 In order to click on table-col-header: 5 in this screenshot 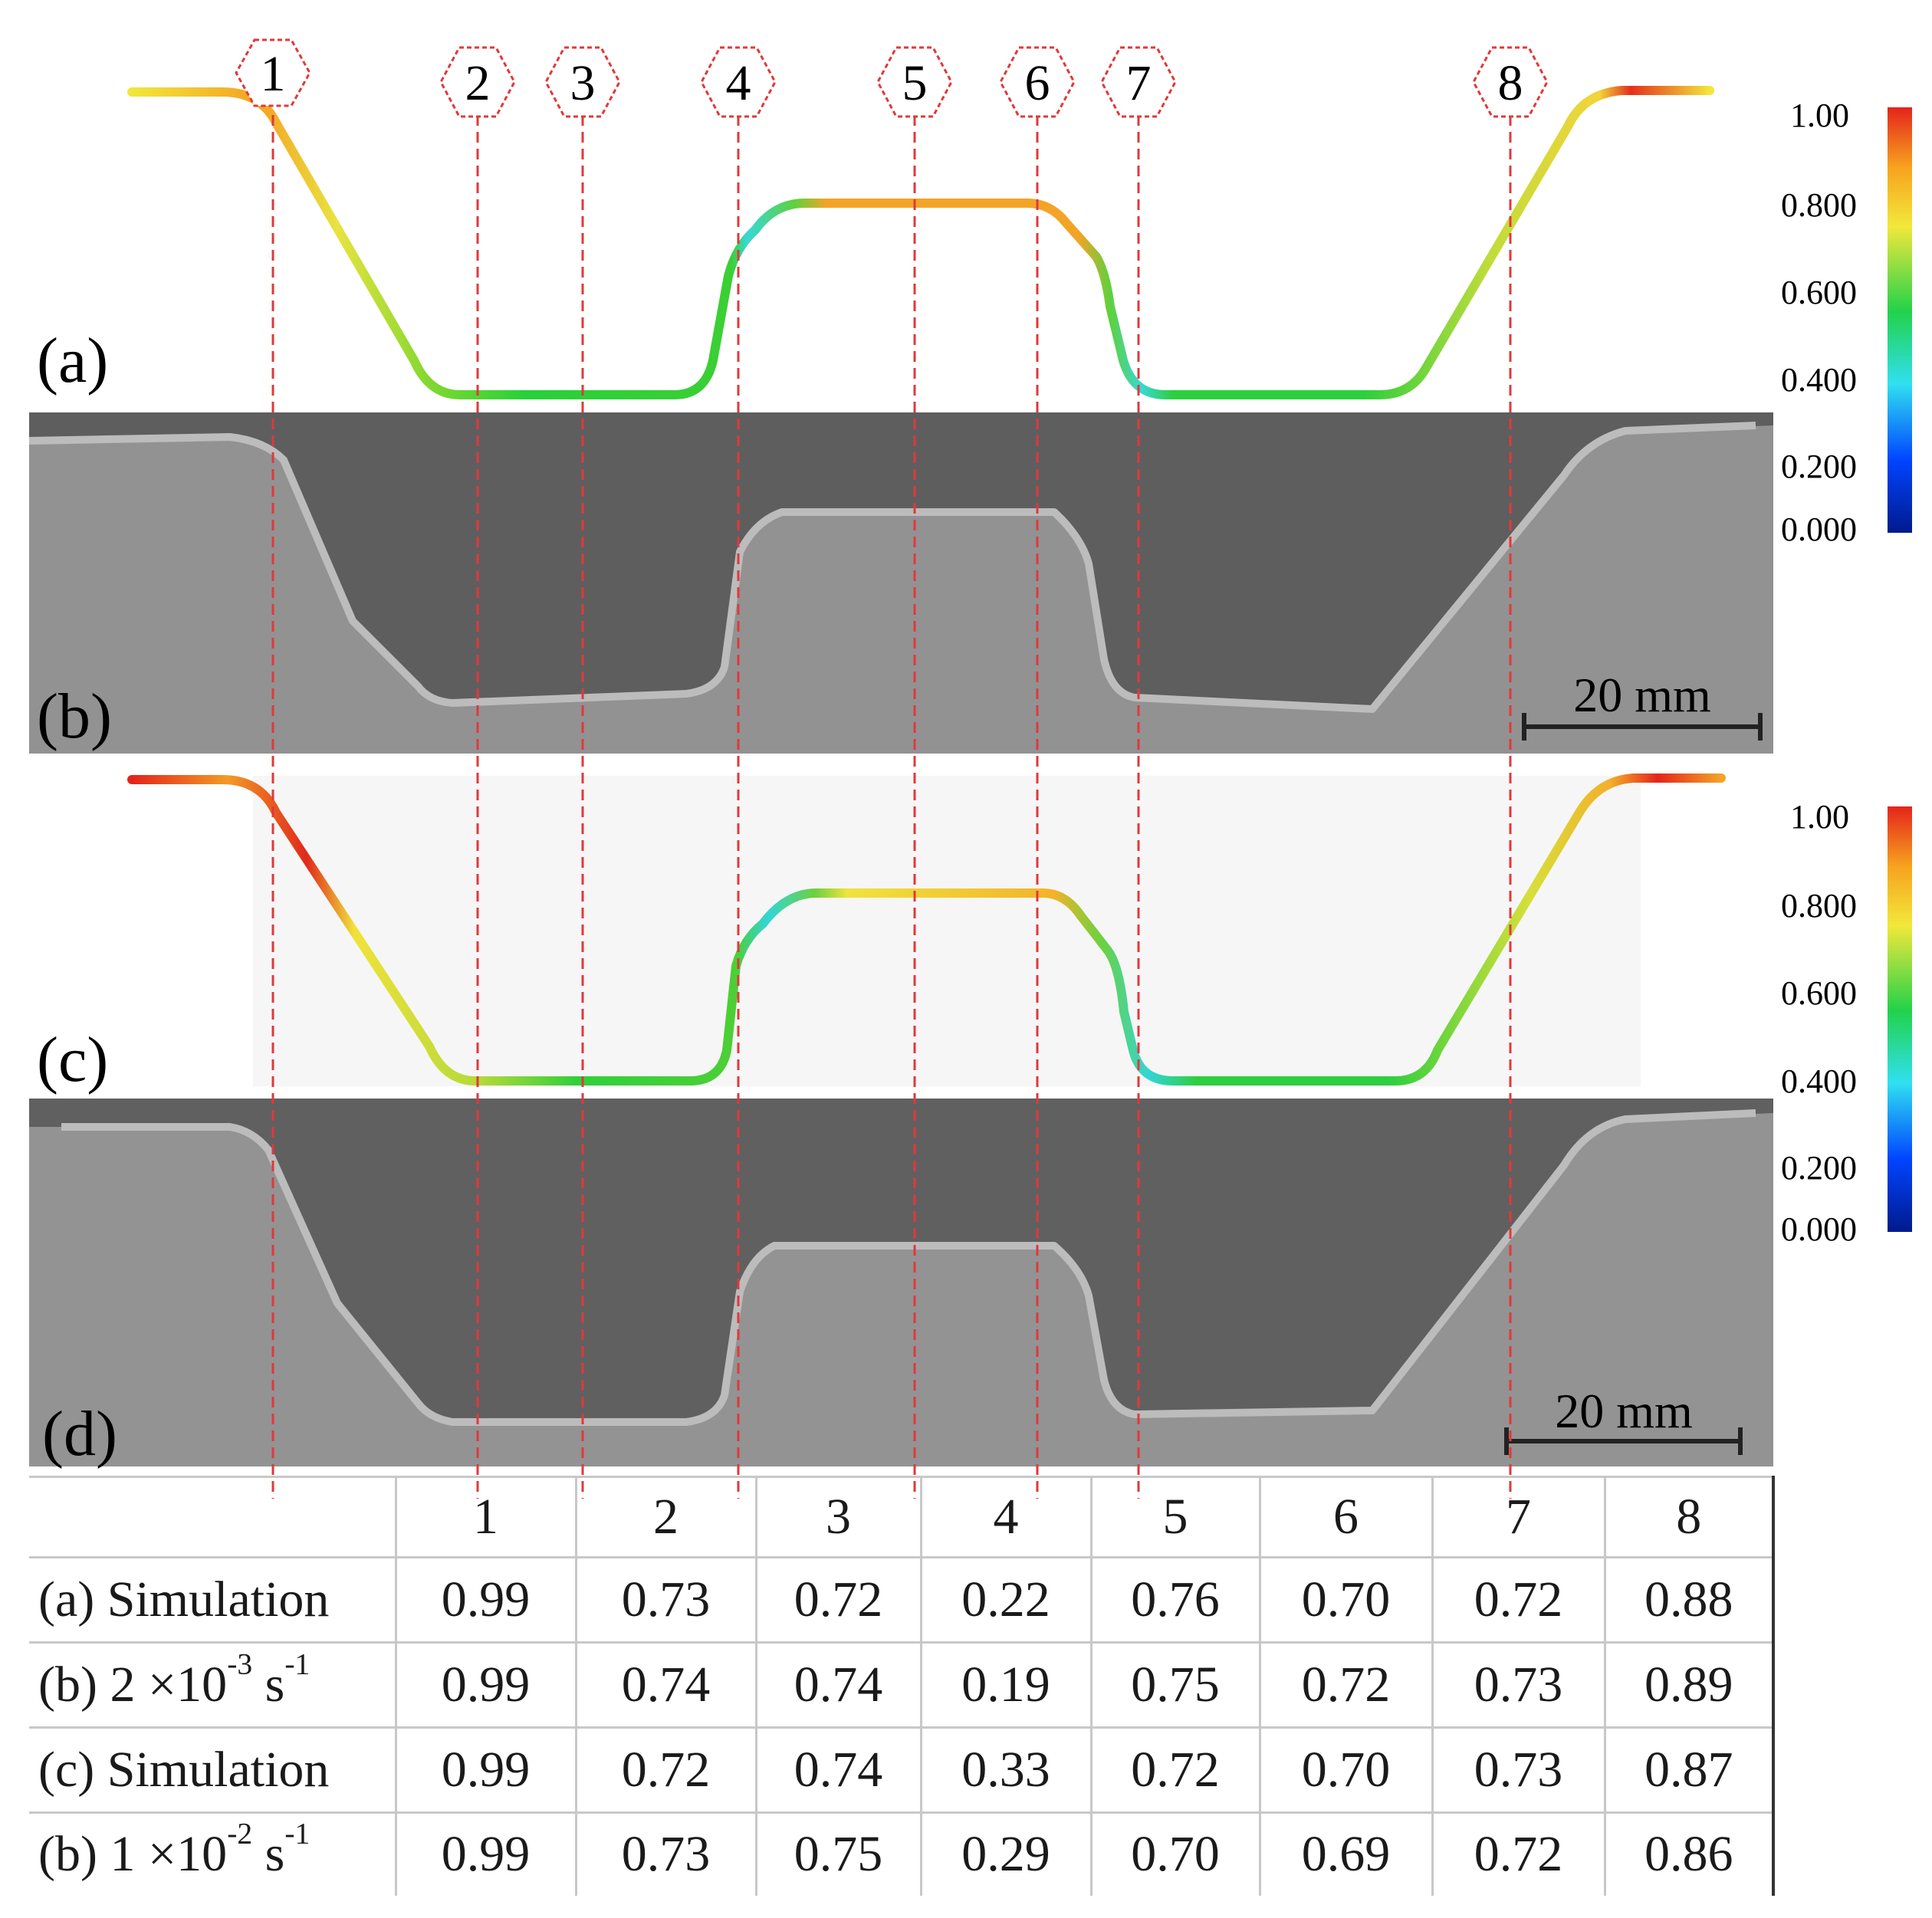, I will do `click(1175, 1517)`.